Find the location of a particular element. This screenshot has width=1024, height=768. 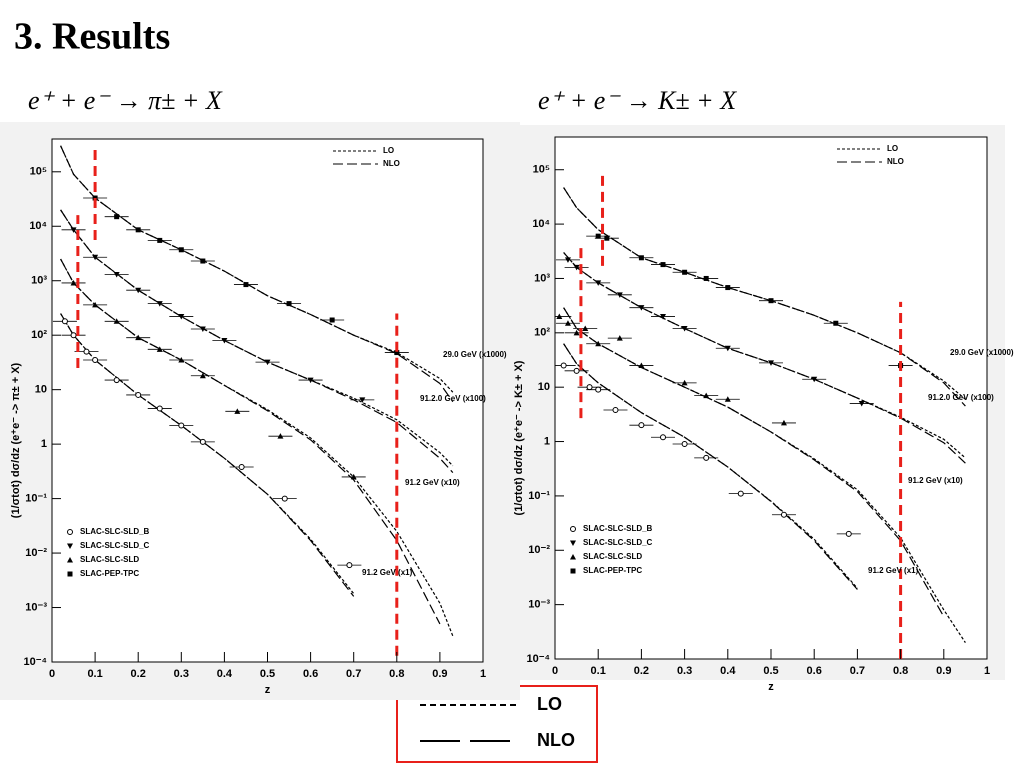

legend-label: SLAC-PEP-TPC is located at coordinates (109, 573).